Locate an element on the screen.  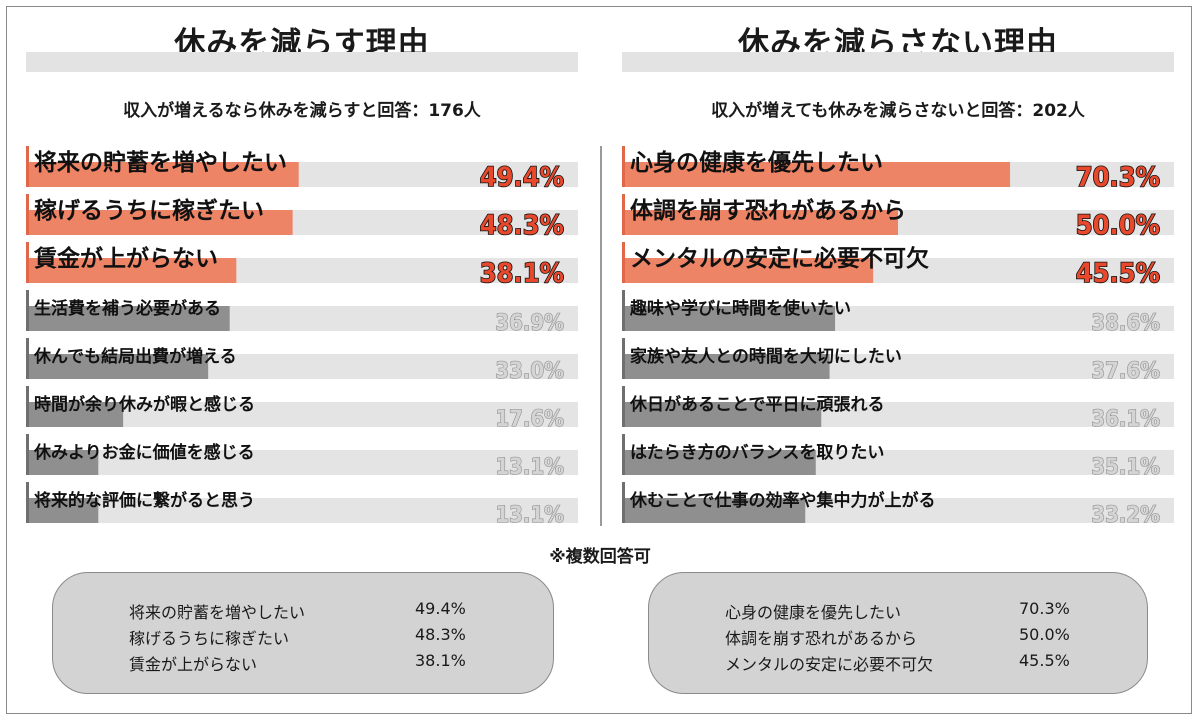
category-label: はたらき方のバランスを取りたい is located at coordinates (757, 452).